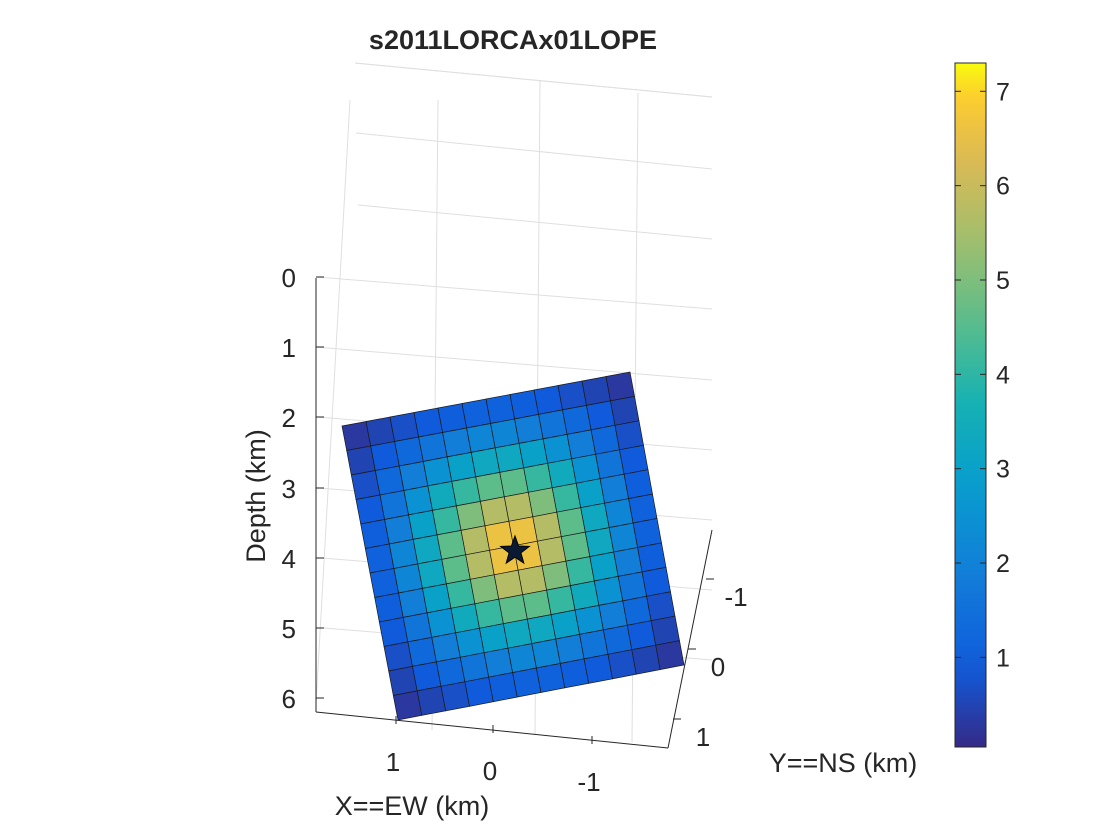 The image size is (1120, 840). I want to click on colorbar-ticks: 1 2 3 4 5 6 7, so click(982, 375).